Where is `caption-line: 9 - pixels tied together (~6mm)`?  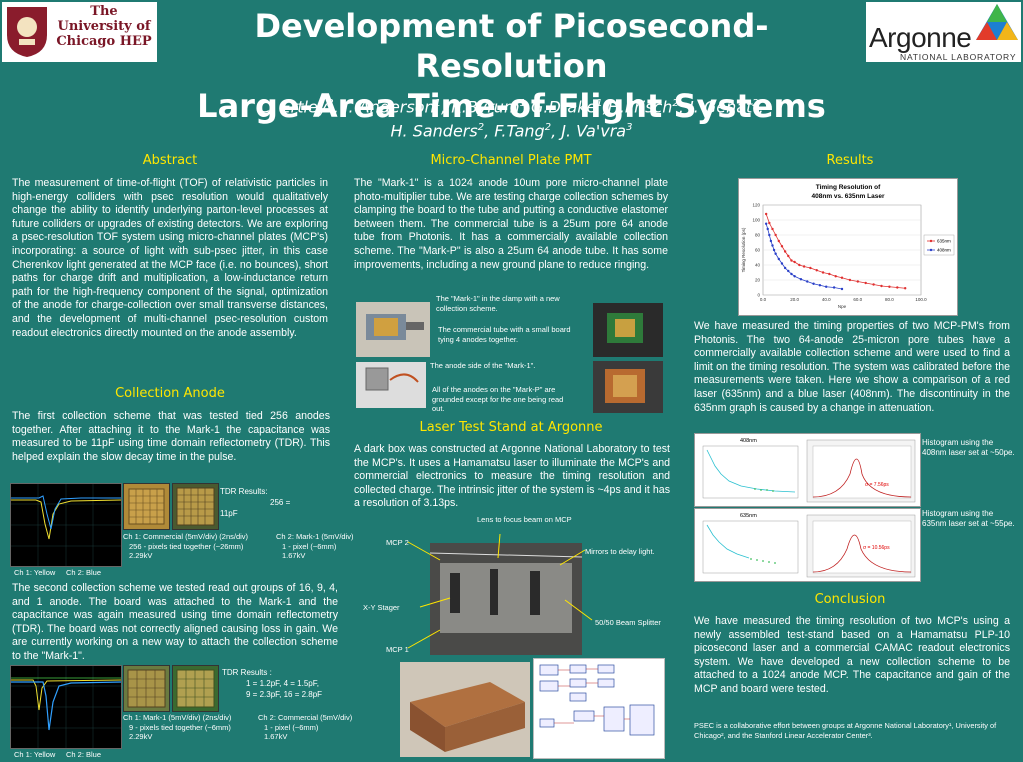 caption-line: 9 - pixels tied together (~6mm) is located at coordinates (180, 727).